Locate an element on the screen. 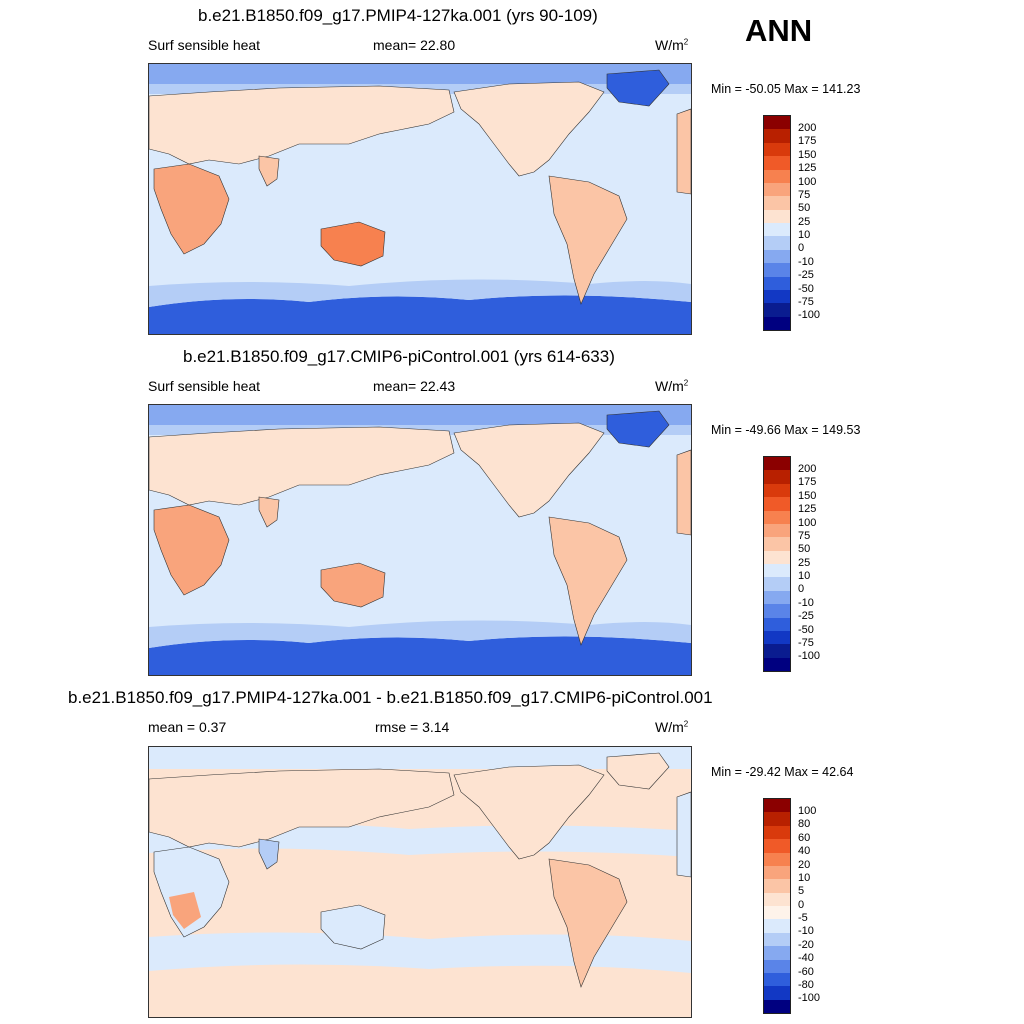 The image size is (1024, 1024). panel-3-colorbar-label: -5 is located at coordinates (803, 918).